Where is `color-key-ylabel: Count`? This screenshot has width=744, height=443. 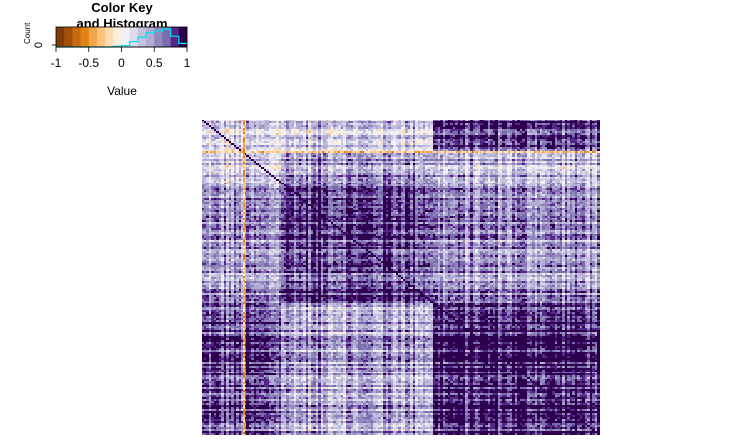 color-key-ylabel: Count is located at coordinates (27, 33).